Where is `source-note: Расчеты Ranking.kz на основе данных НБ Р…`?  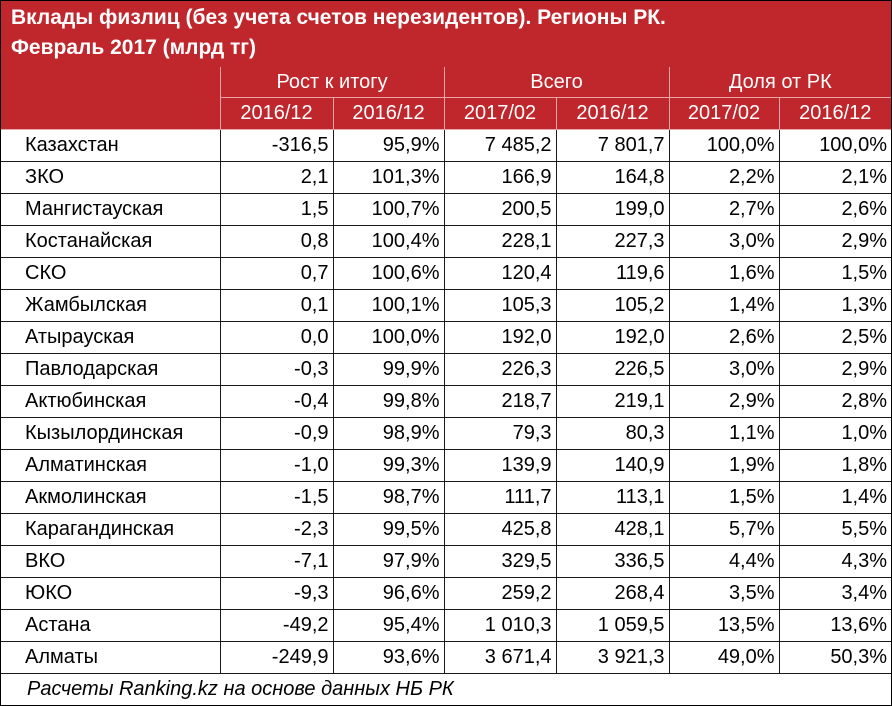
source-note: Расчеты Ranking.kz на основе данных НБ Р… is located at coordinates (240, 689).